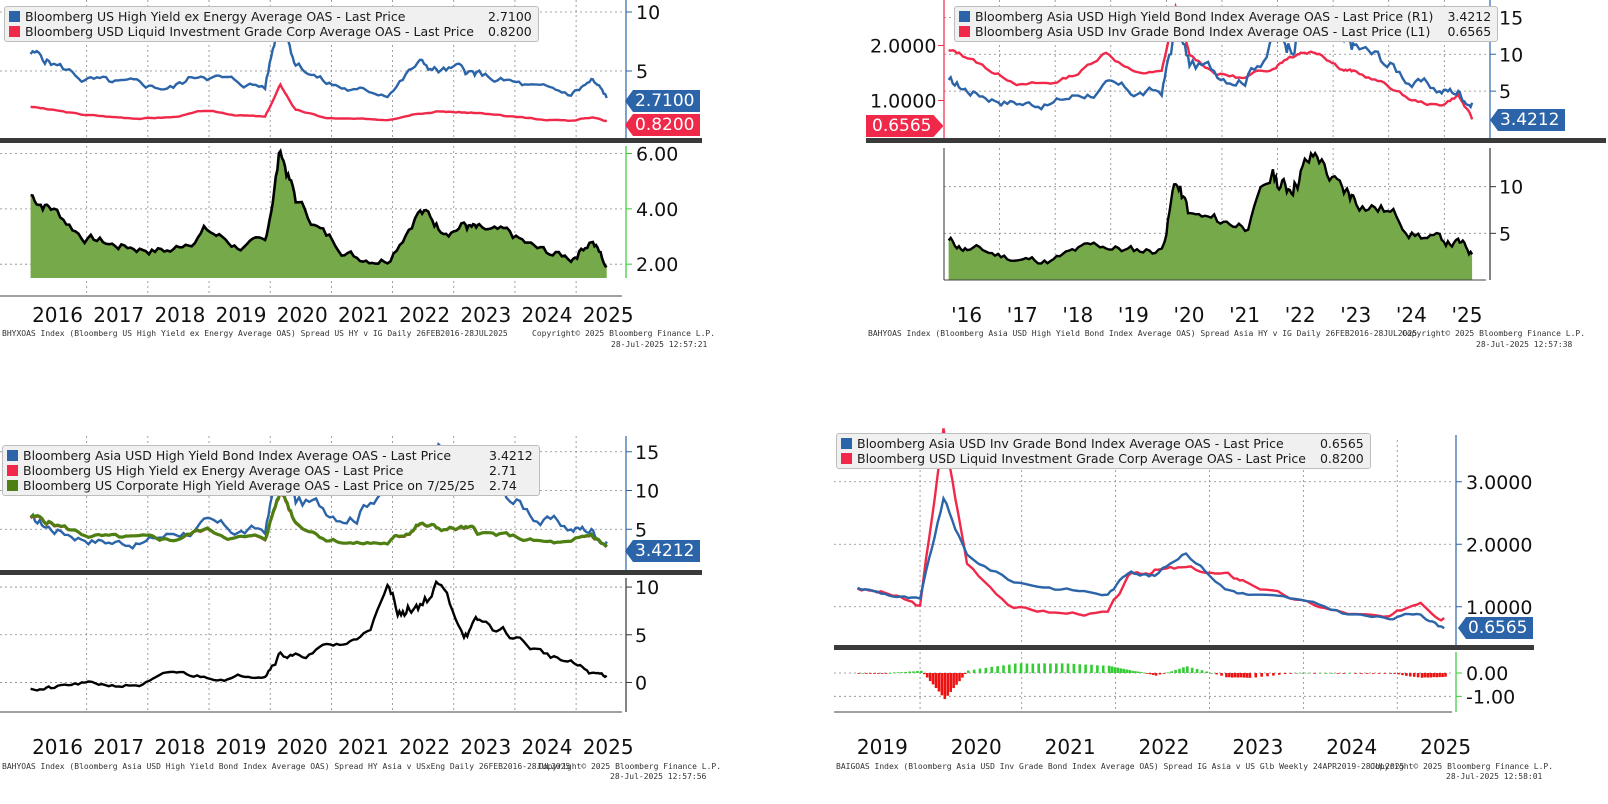  Describe the element at coordinates (608, 315) in the screenshot. I see `x-tick-label: 2025` at that location.